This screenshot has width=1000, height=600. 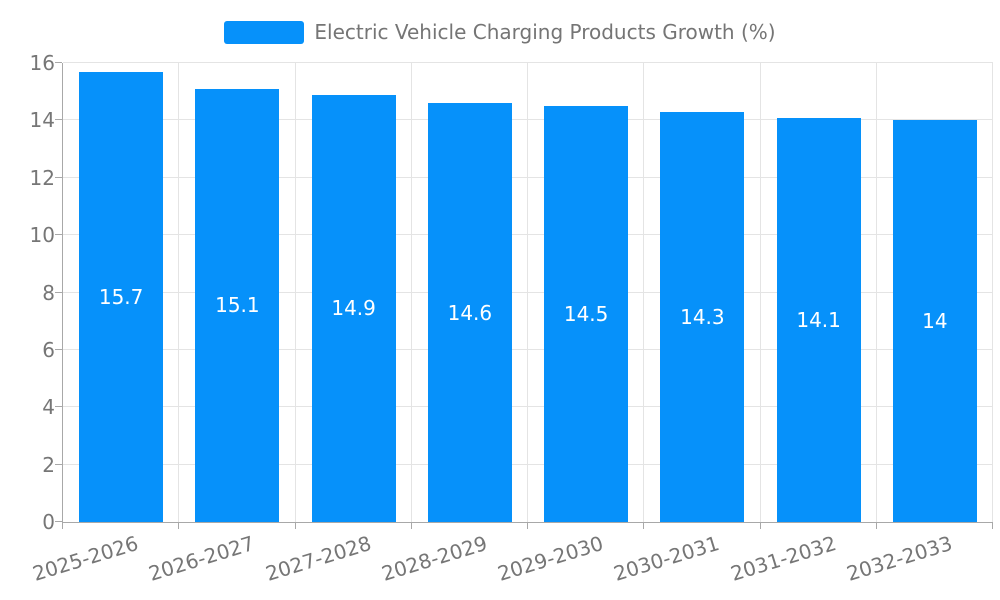 I want to click on y-axis-label: 16, so click(x=42, y=63).